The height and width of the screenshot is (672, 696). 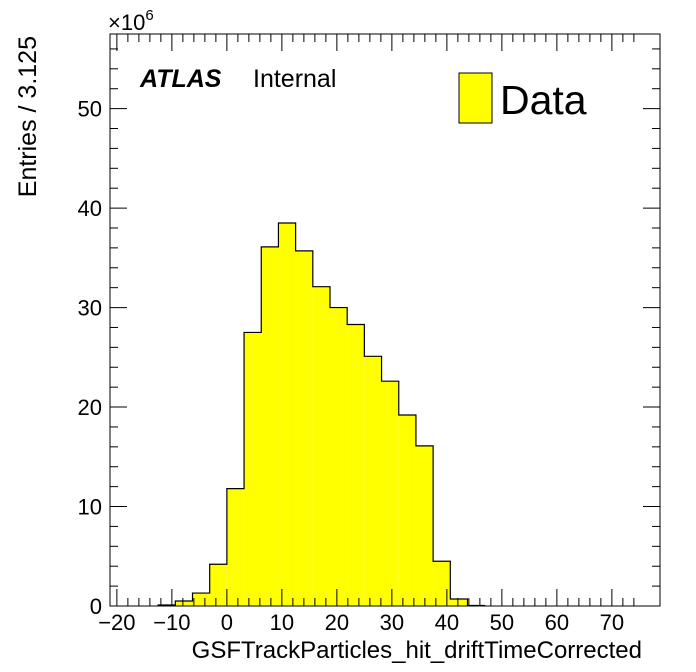 What do you see at coordinates (502, 622) in the screenshot?
I see `x-tick-label: 50` at bounding box center [502, 622].